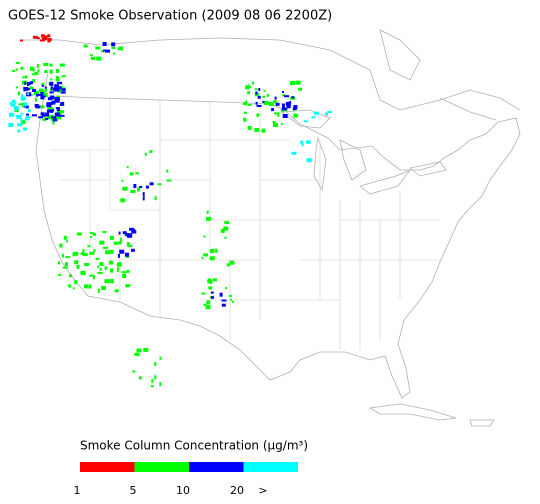 Image resolution: width=540 pixels, height=504 pixels. I want to click on legend-label: 5, so click(133, 490).